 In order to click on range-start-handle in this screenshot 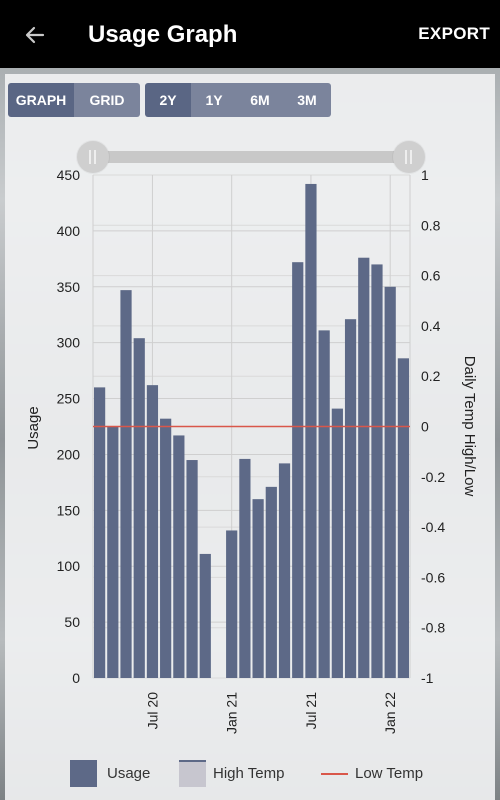, I will do `click(93, 157)`.